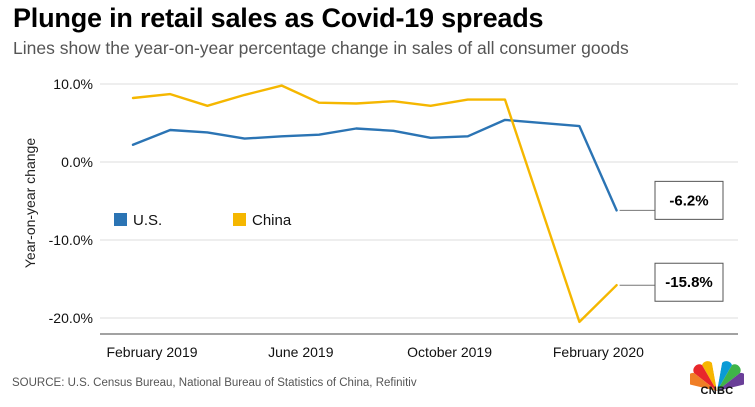 The height and width of the screenshot is (407, 755). I want to click on legend-swatch-china, so click(239, 219).